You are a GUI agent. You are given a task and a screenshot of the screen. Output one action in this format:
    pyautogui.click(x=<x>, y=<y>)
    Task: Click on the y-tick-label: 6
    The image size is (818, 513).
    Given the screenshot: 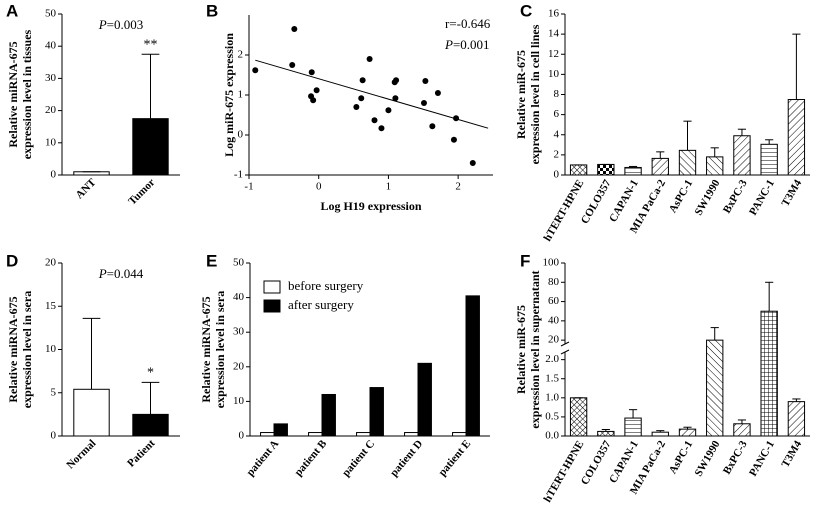 What is the action you would take?
    pyautogui.click(x=557, y=114)
    